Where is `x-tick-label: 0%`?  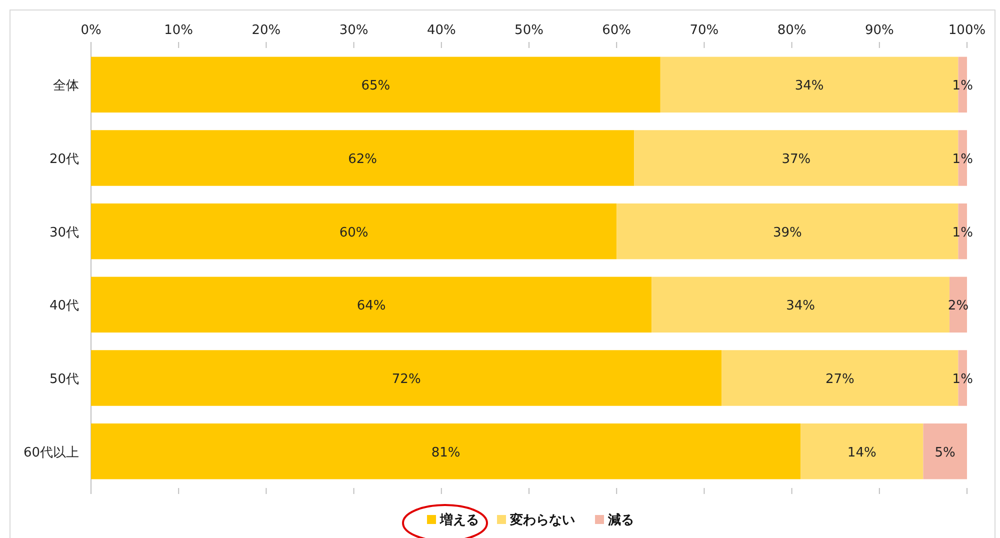 x-tick-label: 0% is located at coordinates (91, 30).